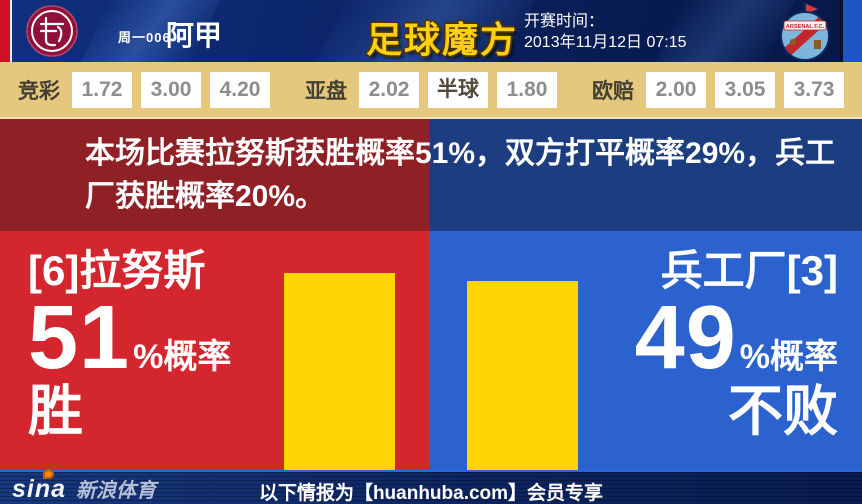  I want to click on home-percentage-row: 51 %概率, so click(130, 338).